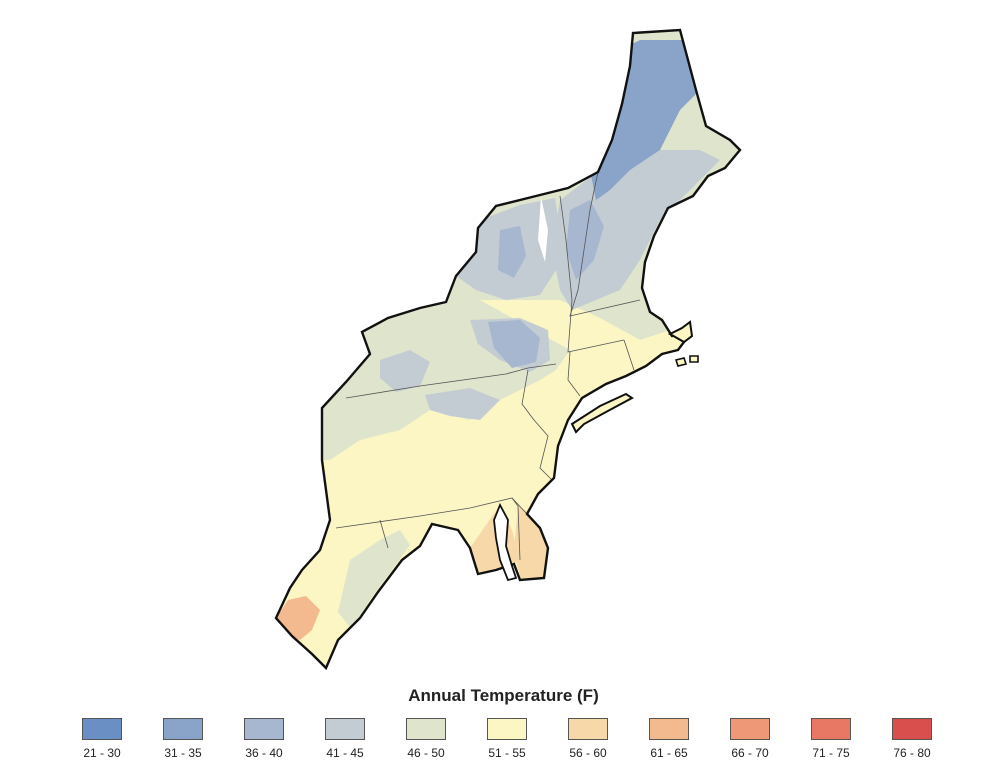 This screenshot has height=773, width=1007. What do you see at coordinates (507, 753) in the screenshot?
I see `legend-label: 51 - 55` at bounding box center [507, 753].